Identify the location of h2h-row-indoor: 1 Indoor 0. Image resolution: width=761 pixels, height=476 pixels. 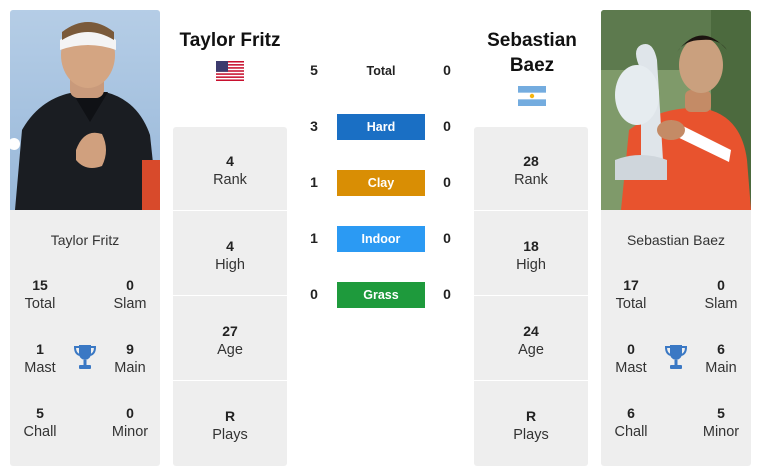
(380, 239).